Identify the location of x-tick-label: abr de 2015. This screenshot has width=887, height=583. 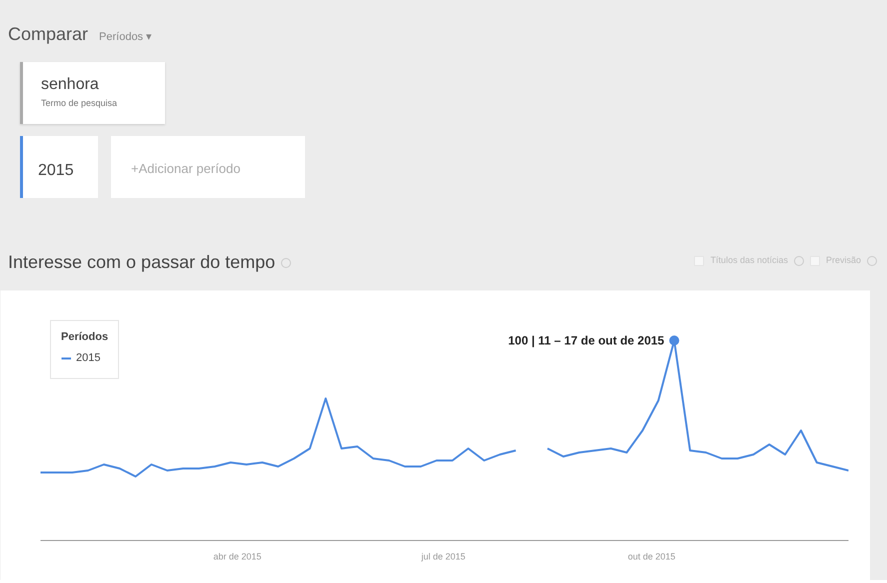
(237, 557).